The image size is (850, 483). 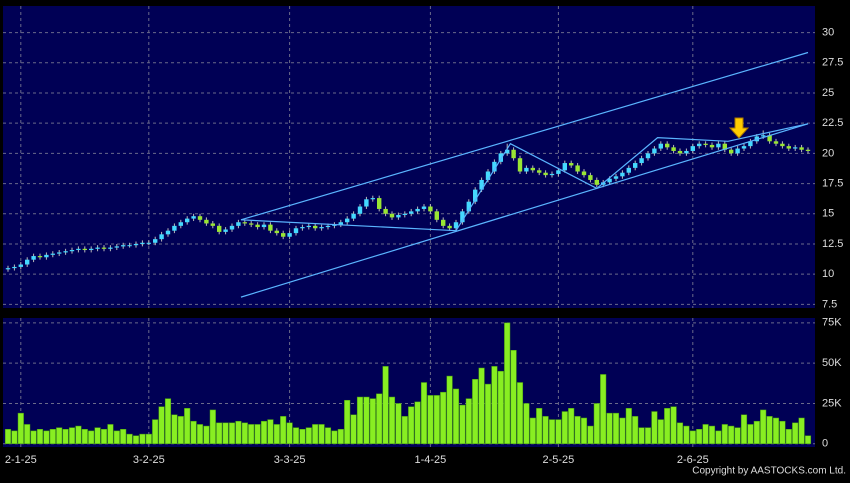 I want to click on y-tick-label: 22.5, so click(x=832, y=123).